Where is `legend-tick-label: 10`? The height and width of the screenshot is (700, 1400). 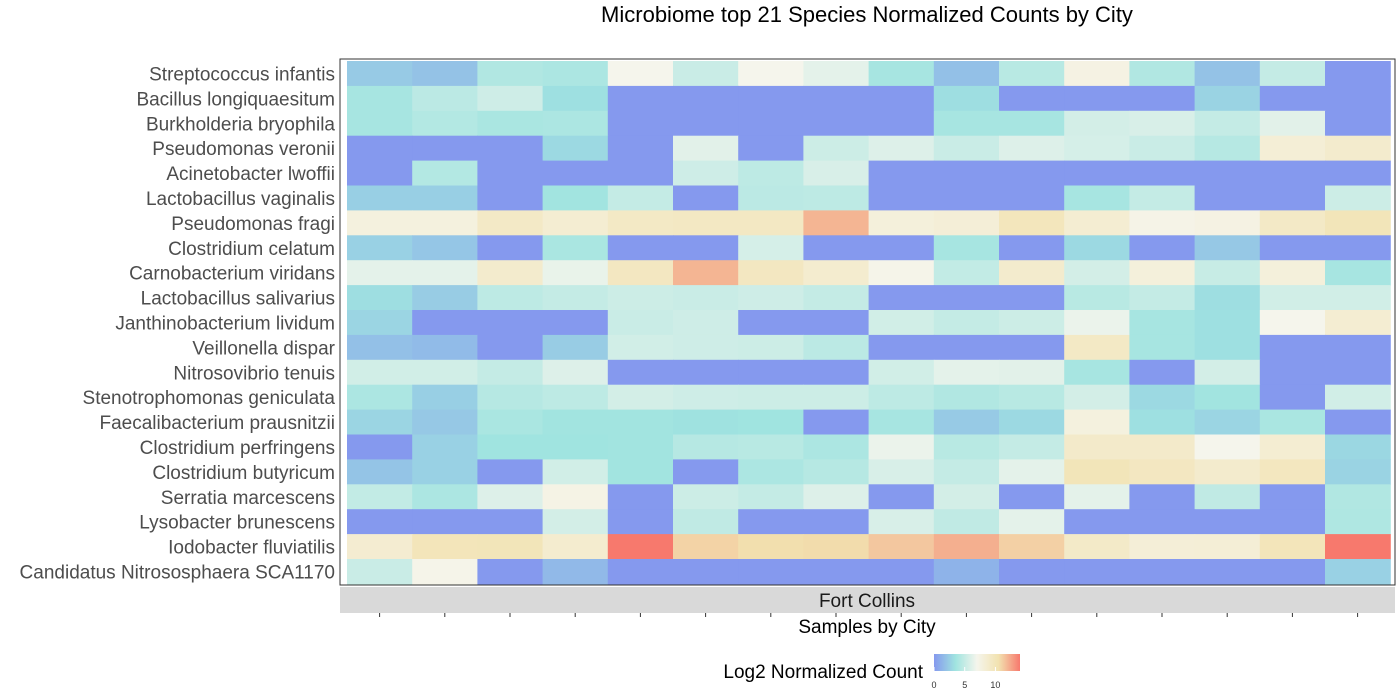
legend-tick-label: 10 is located at coordinates (995, 685).